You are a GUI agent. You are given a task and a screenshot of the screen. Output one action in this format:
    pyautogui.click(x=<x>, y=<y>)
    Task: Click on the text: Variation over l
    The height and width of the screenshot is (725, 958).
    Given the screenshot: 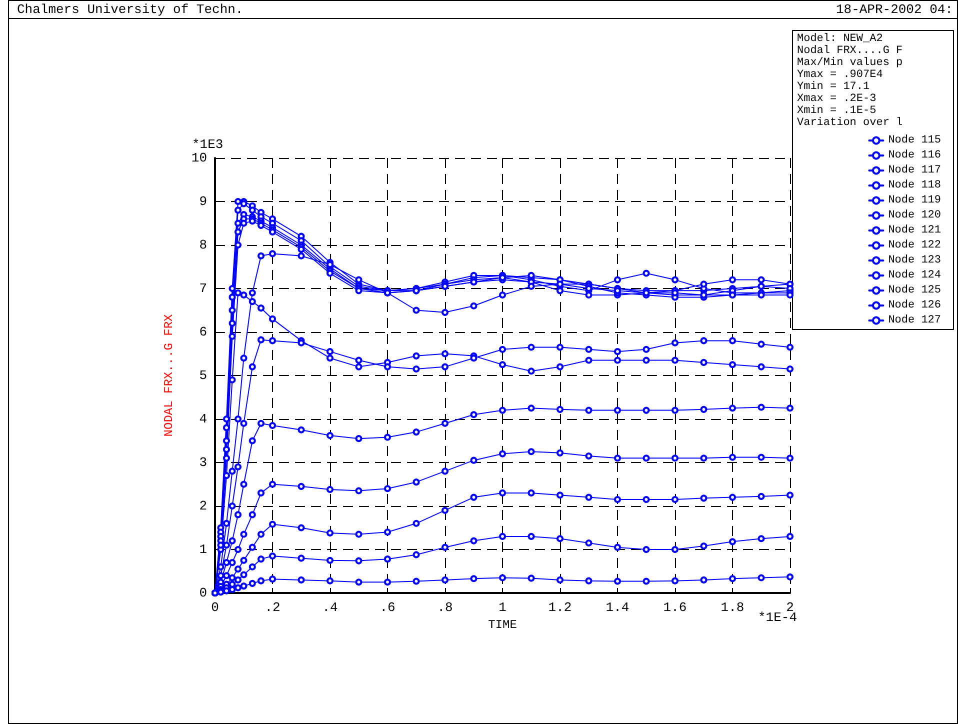 What is the action you would take?
    pyautogui.click(x=850, y=123)
    